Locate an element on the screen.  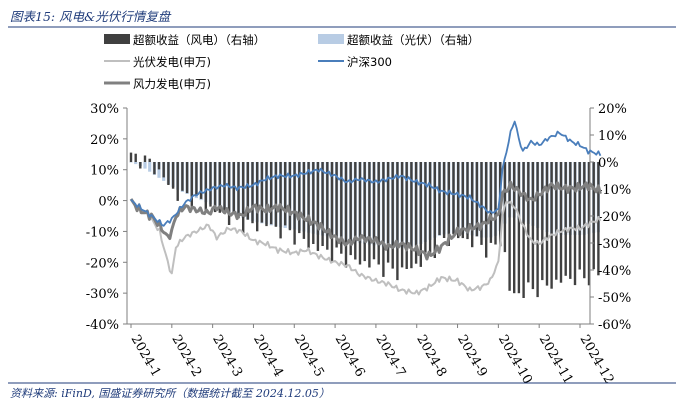
x-tick-label: 2024-4 is located at coordinates (268, 356).